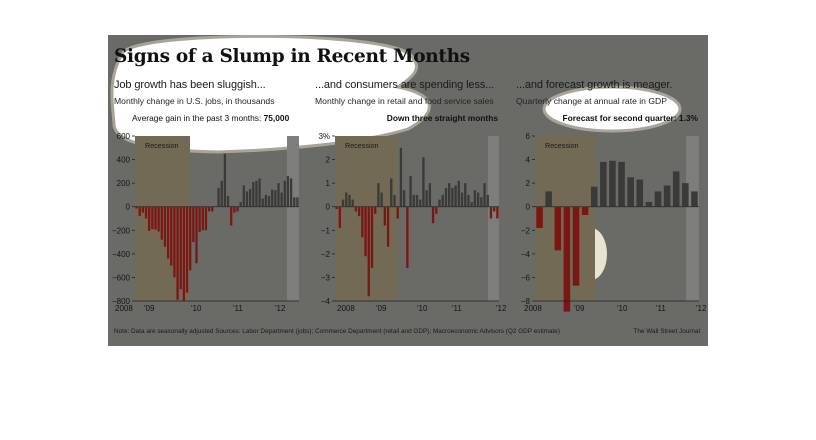 Image resolution: width=816 pixels, height=440 pixels. I want to click on y-tick-label: 400, so click(124, 160).